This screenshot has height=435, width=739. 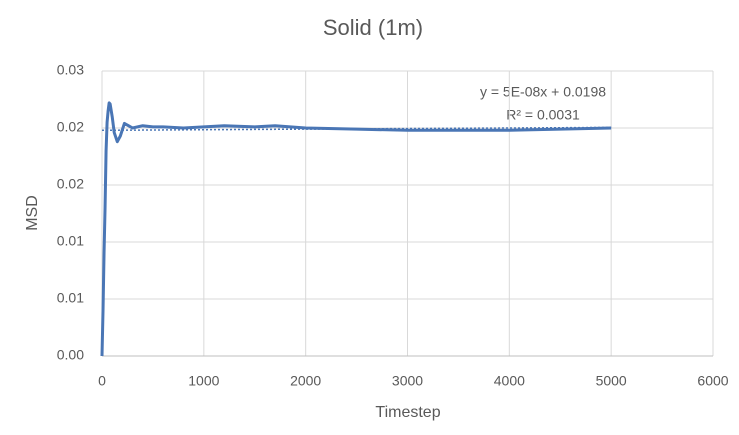 What do you see at coordinates (543, 92) in the screenshot?
I see `trendline-equation: y = 5E-08x + 0.0198` at bounding box center [543, 92].